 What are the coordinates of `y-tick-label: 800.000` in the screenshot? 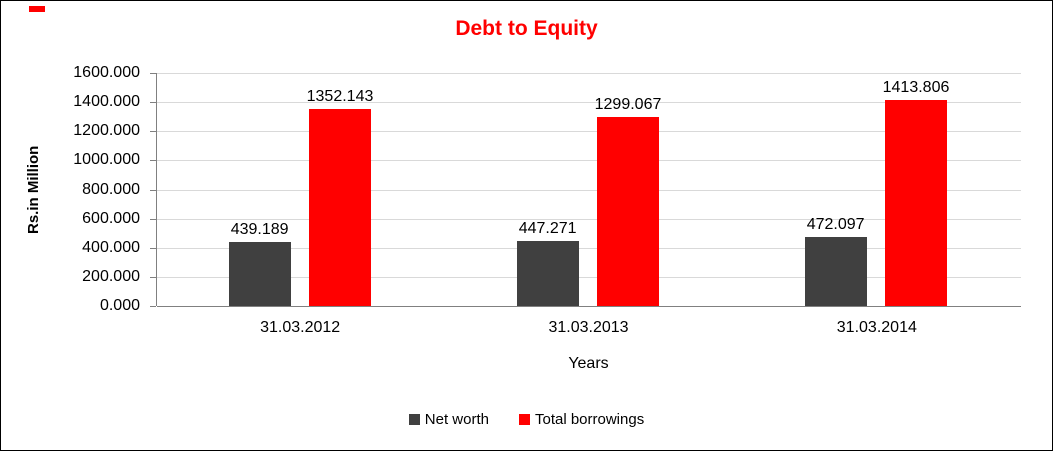 It's located at (111, 189).